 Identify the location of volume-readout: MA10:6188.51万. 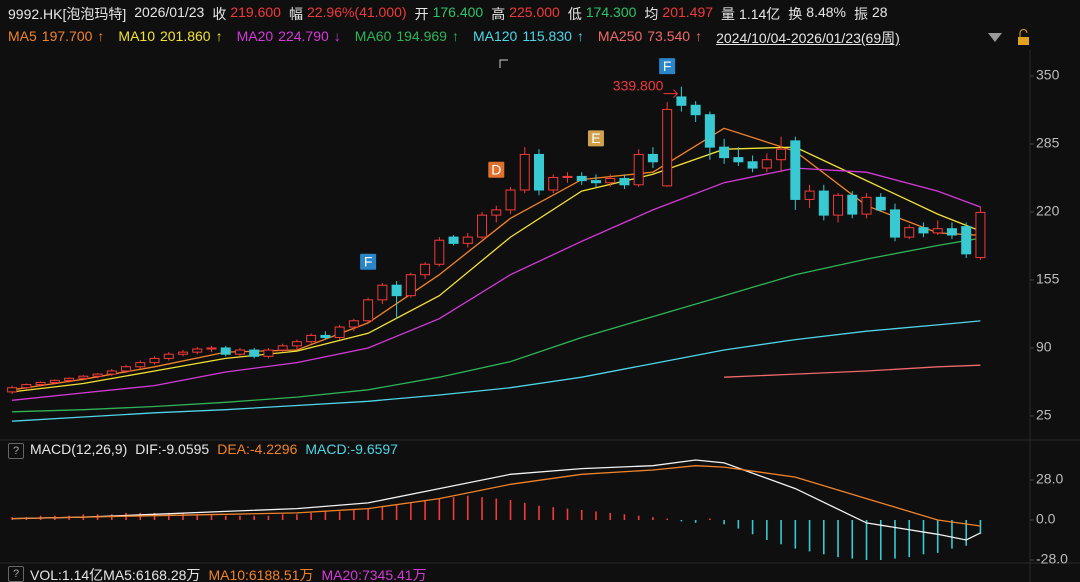
(261, 574).